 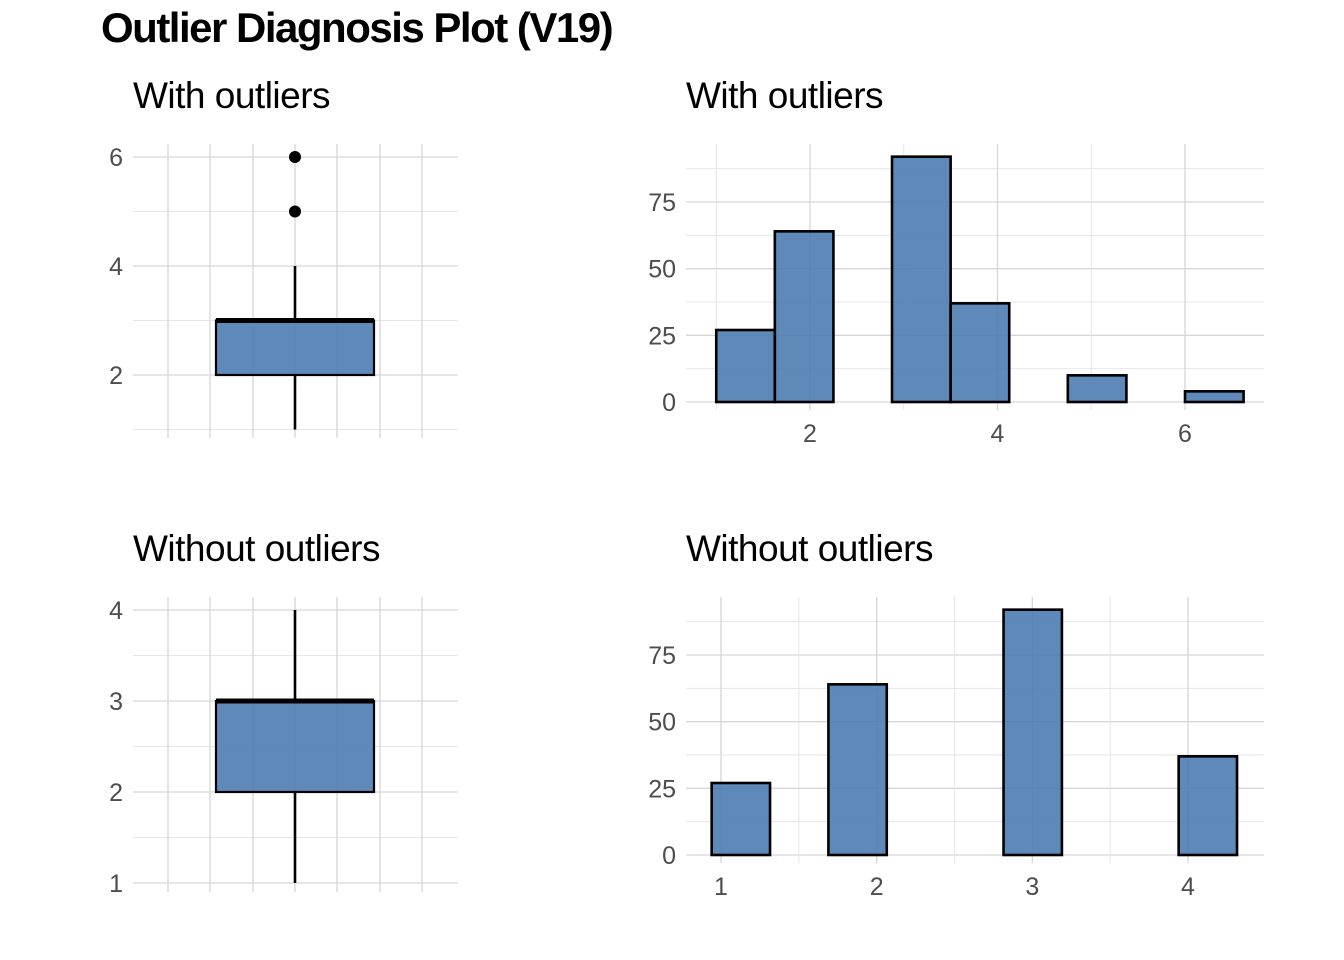 What do you see at coordinates (283, 256) in the screenshot?
I see `panel-1: With outliers 2 4 6` at bounding box center [283, 256].